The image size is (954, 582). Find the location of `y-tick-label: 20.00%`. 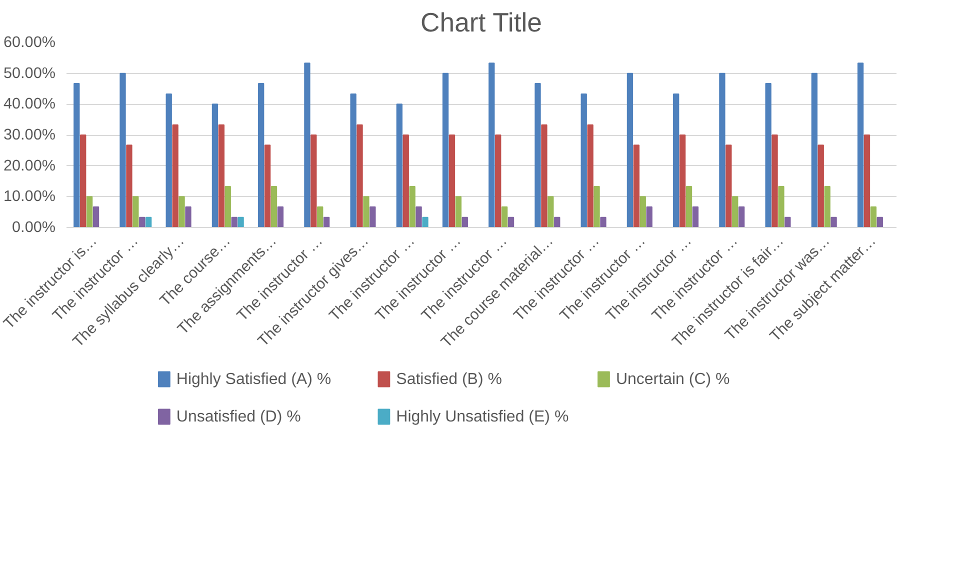

y-tick-label: 20.00% is located at coordinates (30, 165).